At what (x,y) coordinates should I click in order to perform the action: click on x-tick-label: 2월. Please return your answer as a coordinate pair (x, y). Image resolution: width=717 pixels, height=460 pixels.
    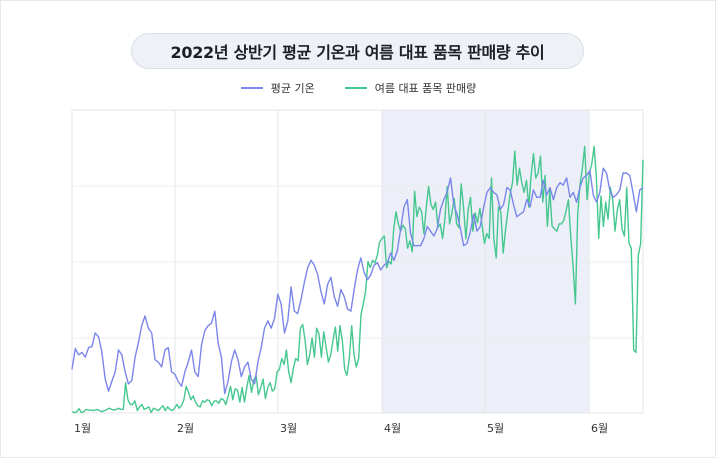
    Looking at the image, I should click on (185, 428).